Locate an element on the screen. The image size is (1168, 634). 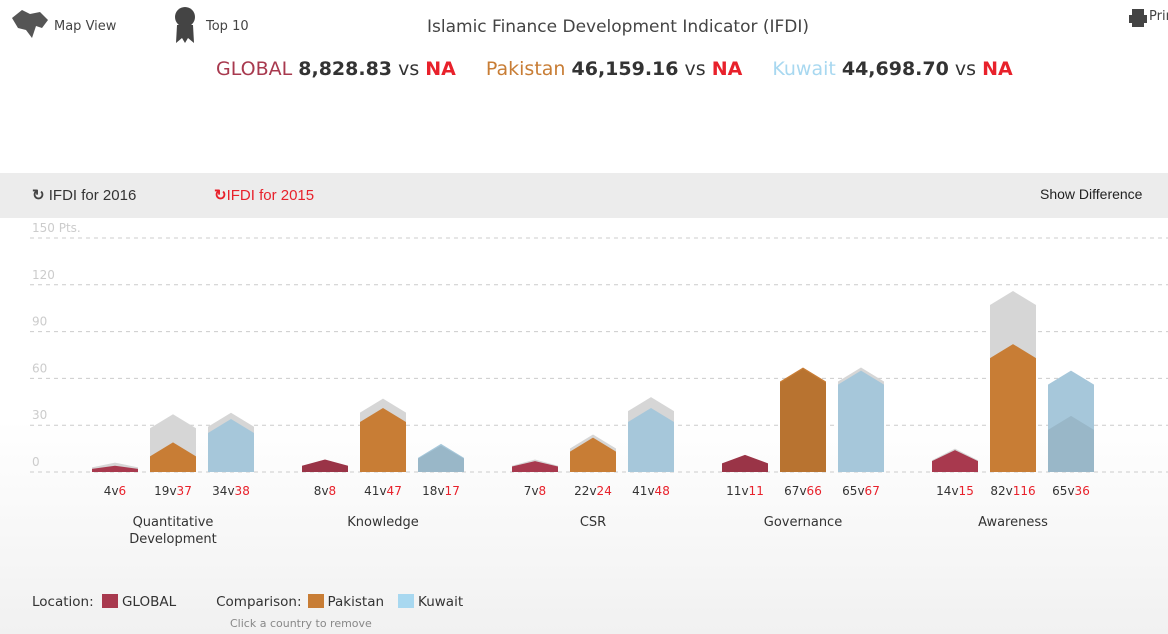
category-label: CSR is located at coordinates (593, 522).